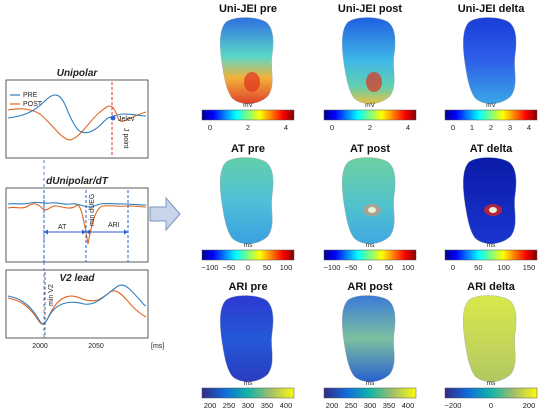 Image resolution: width=550 pixels, height=420 pixels. I want to click on jelev-point, so click(113, 118).